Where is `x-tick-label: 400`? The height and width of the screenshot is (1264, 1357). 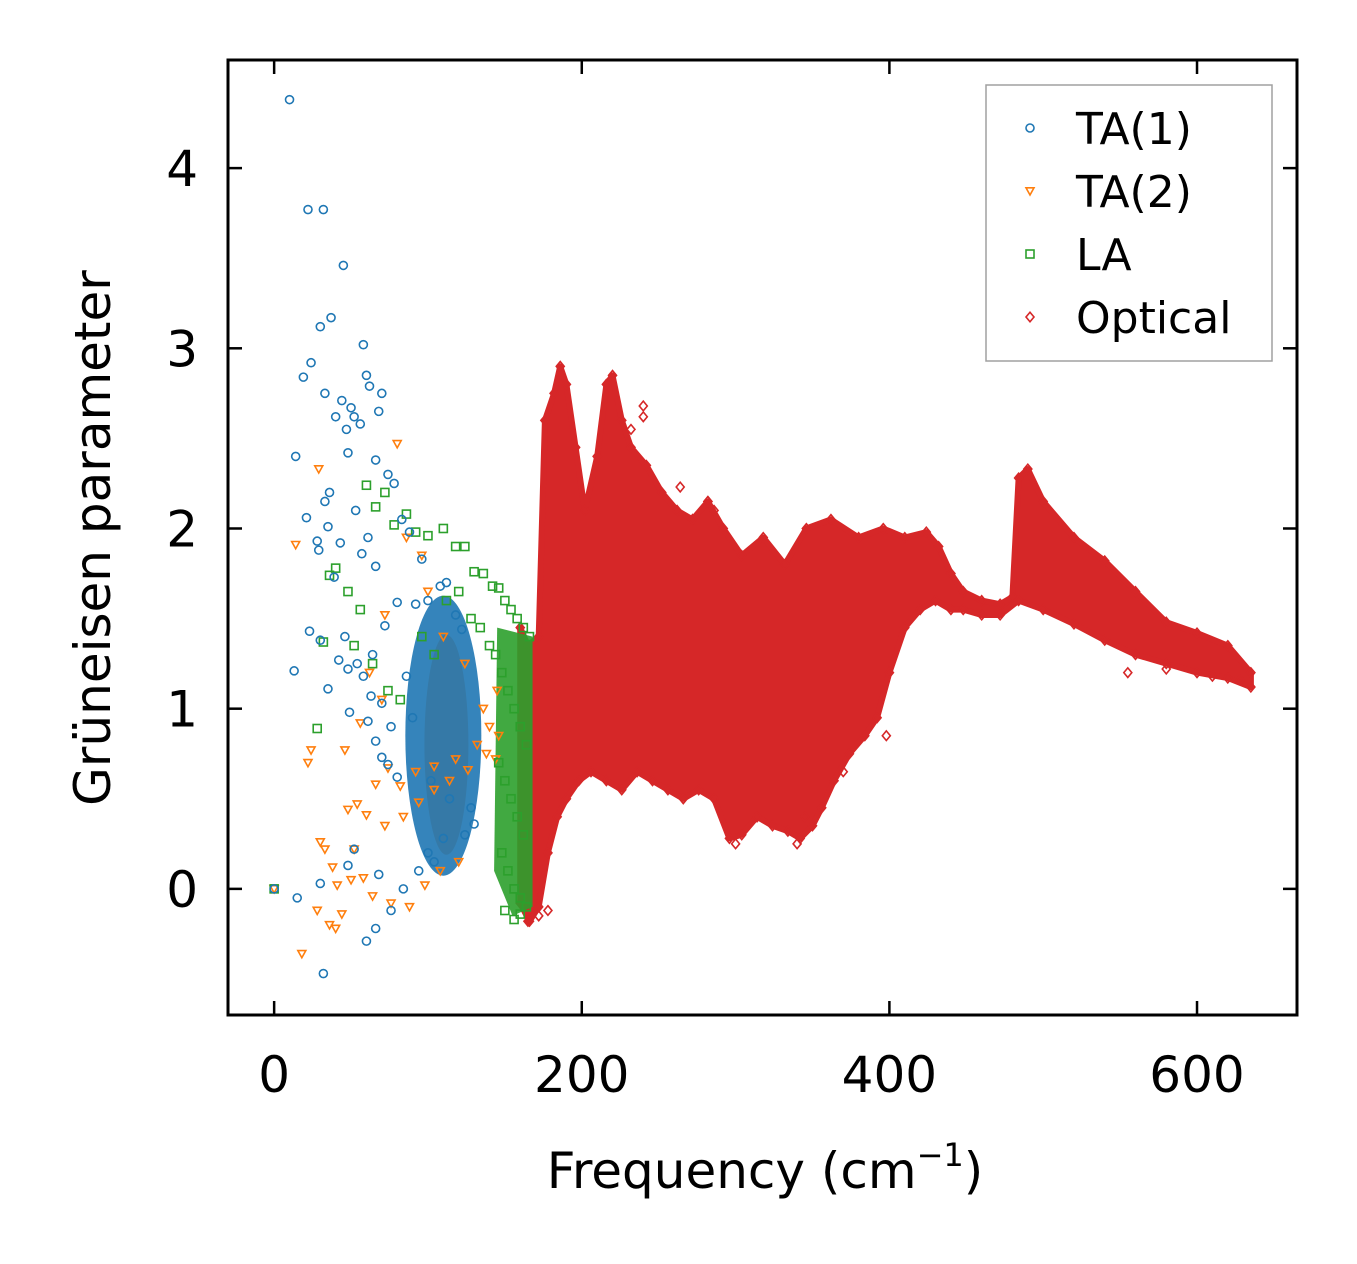
x-tick-label: 400 is located at coordinates (889, 1075).